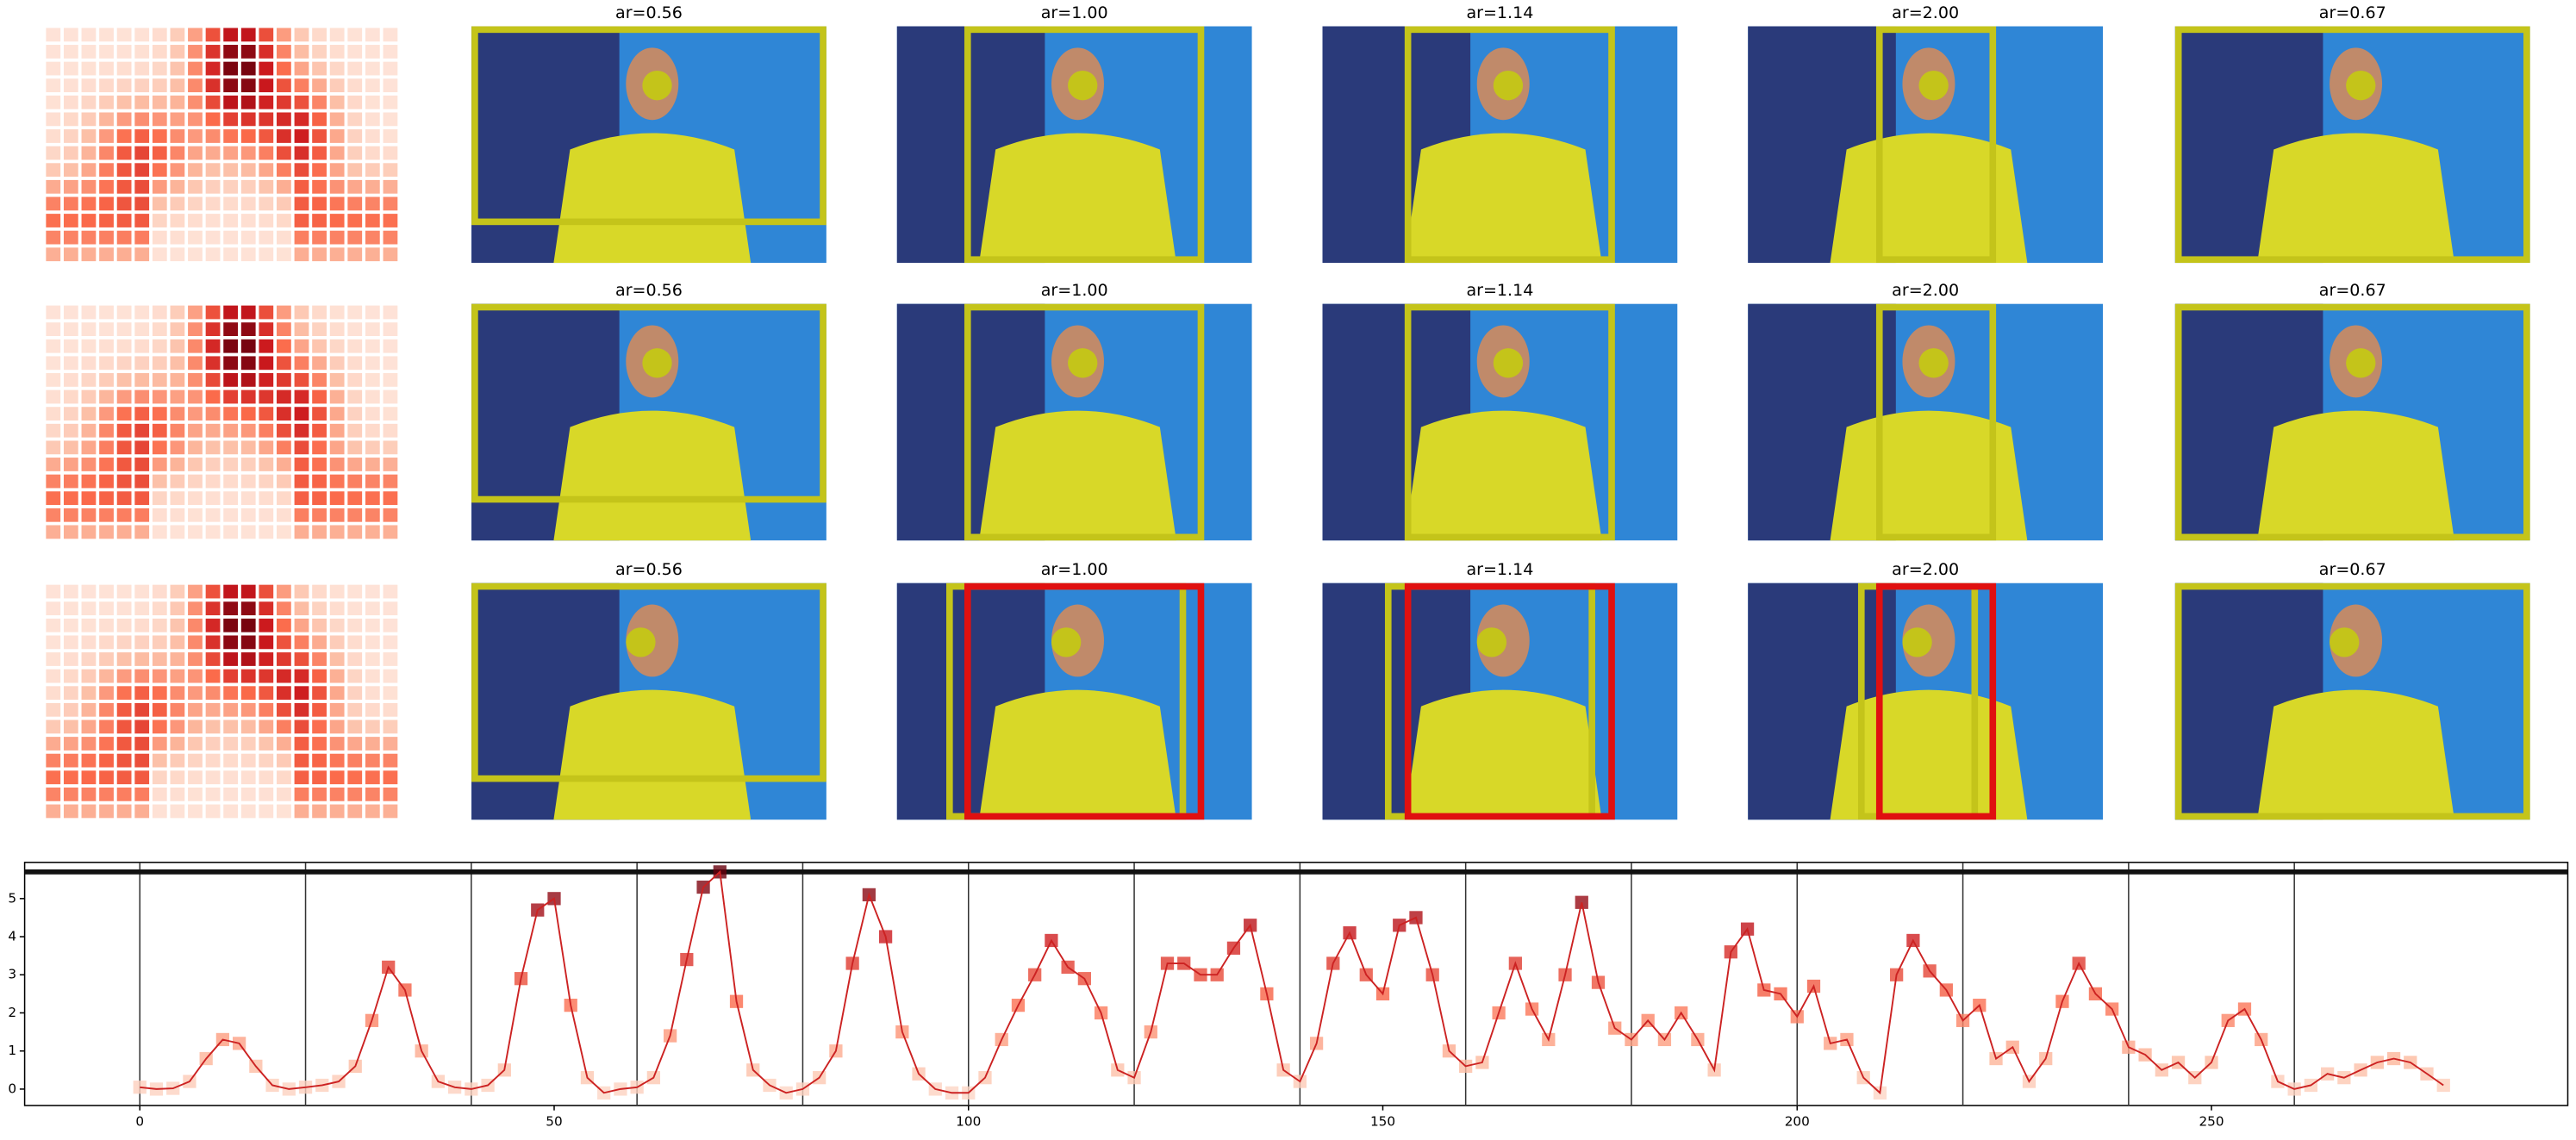  I want to click on panel-title: ar=1.00, so click(1074, 569).